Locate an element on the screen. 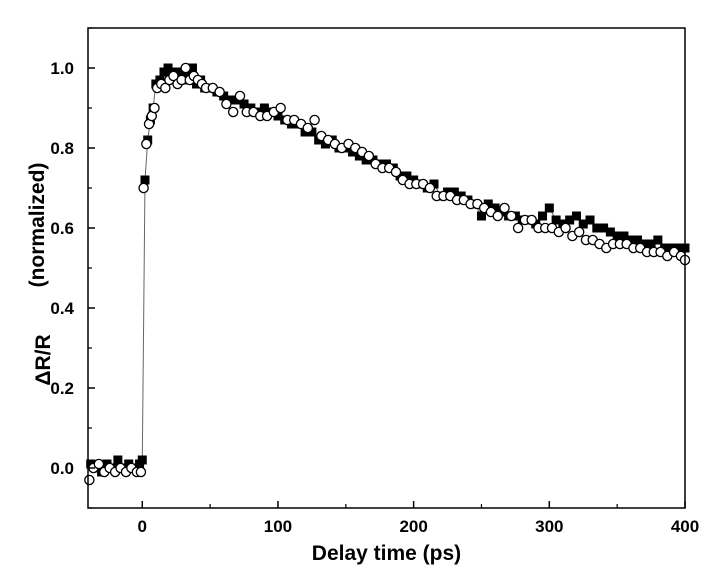 The height and width of the screenshot is (576, 706). x-tick-label: 100 is located at coordinates (278, 526).